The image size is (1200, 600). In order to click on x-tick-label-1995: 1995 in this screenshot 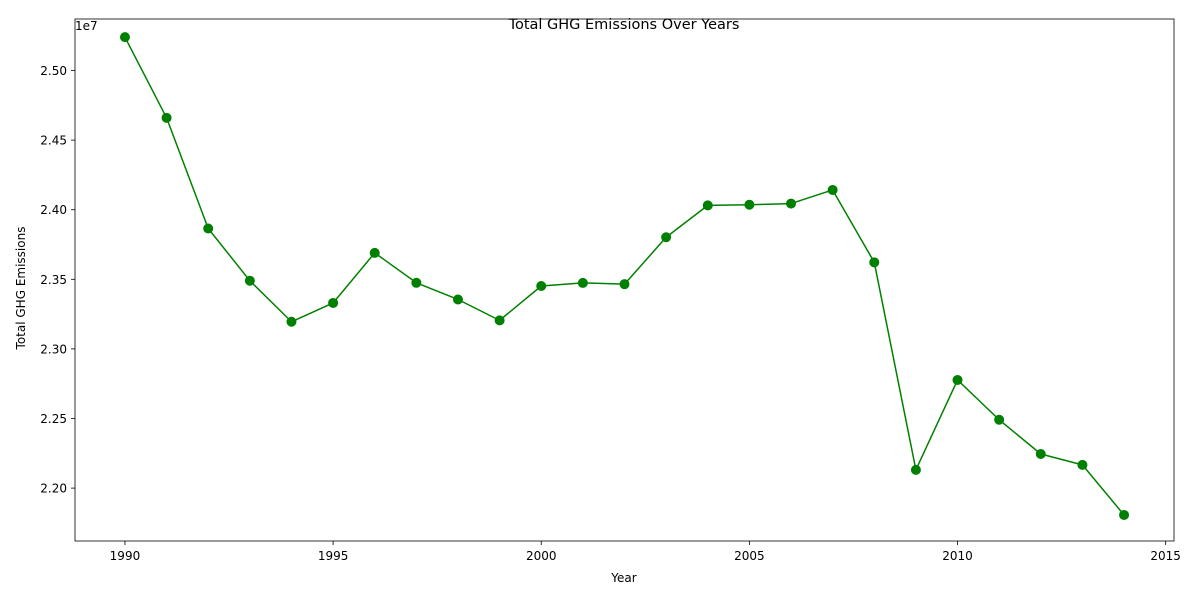, I will do `click(333, 556)`.